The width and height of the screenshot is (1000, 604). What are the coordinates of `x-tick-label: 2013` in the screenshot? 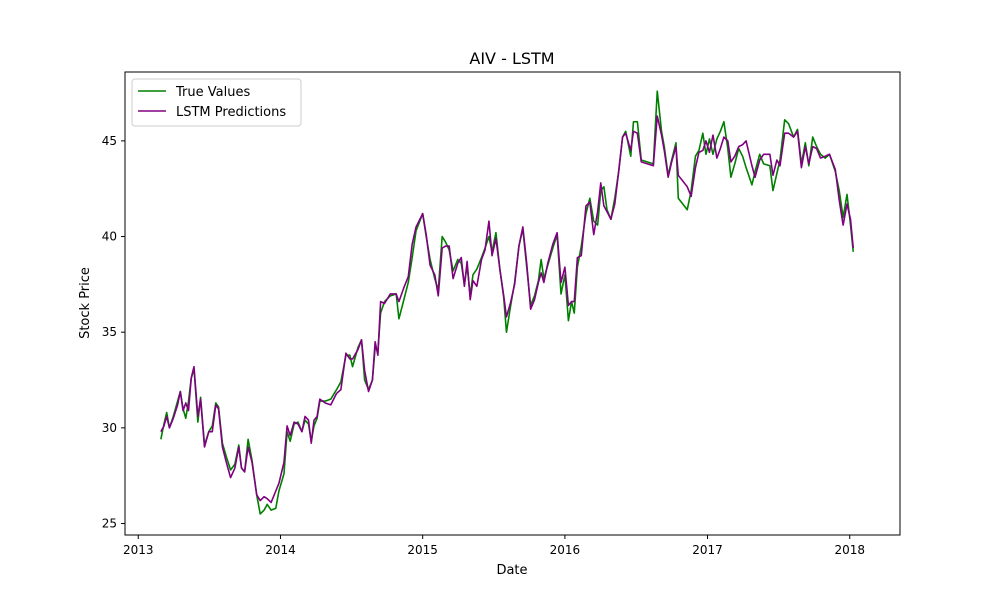 It's located at (138, 550).